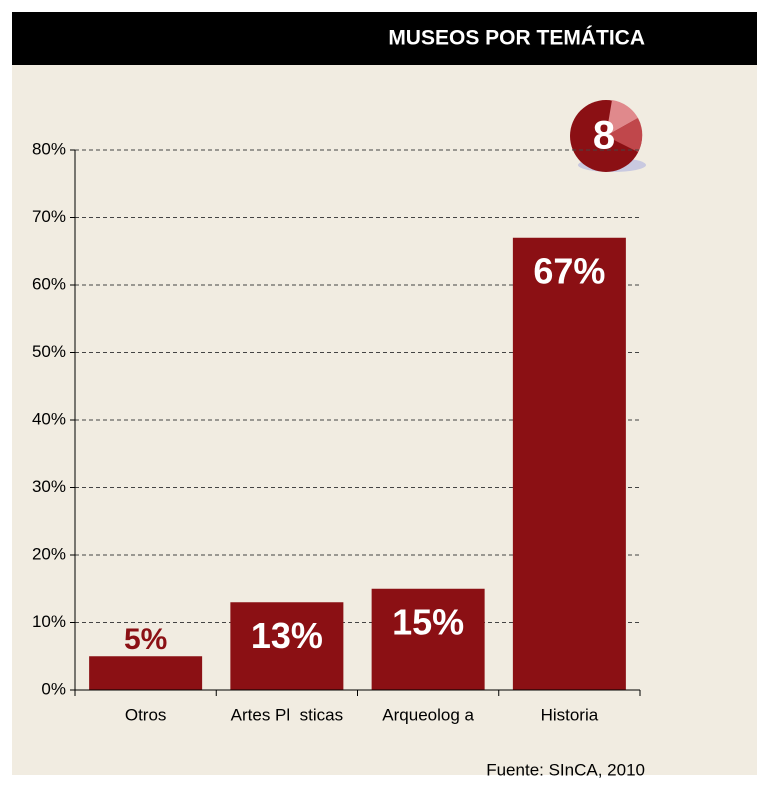 This screenshot has width=757, height=792. What do you see at coordinates (146, 714) in the screenshot?
I see `x-tick-label: Otros` at bounding box center [146, 714].